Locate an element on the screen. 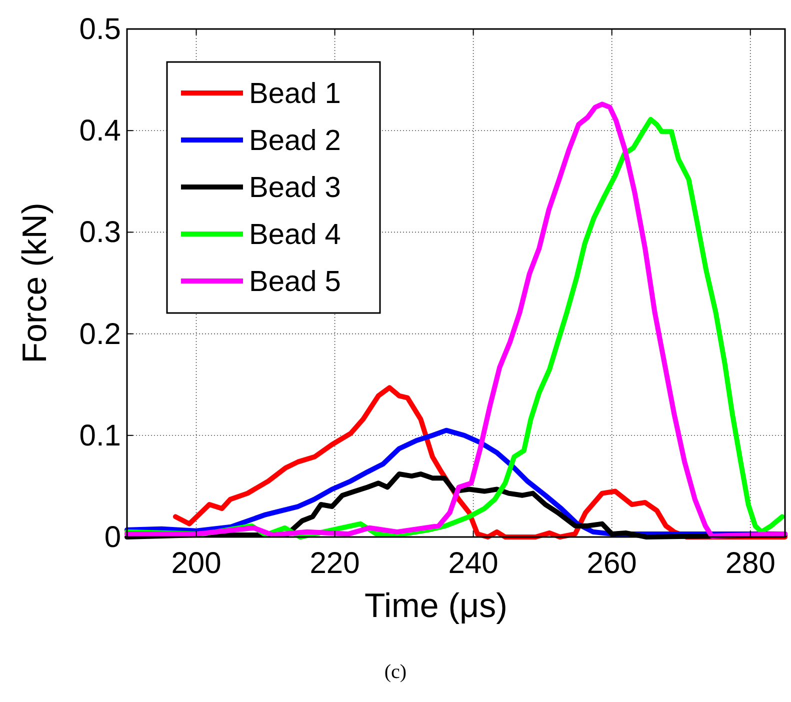 Image resolution: width=791 pixels, height=702 pixels. x-tick-label: 220 is located at coordinates (335, 563).